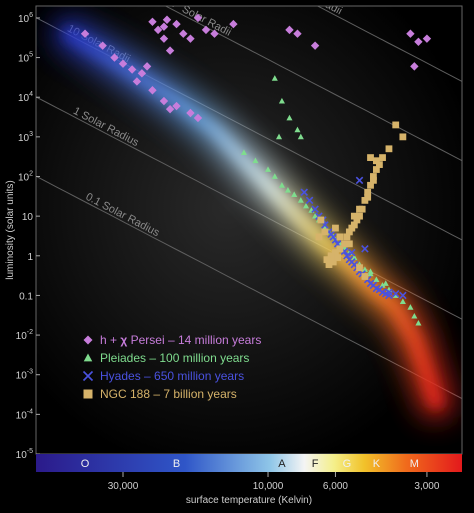 The width and height of the screenshot is (474, 513). I want to click on spectral-class-label: M, so click(414, 464).